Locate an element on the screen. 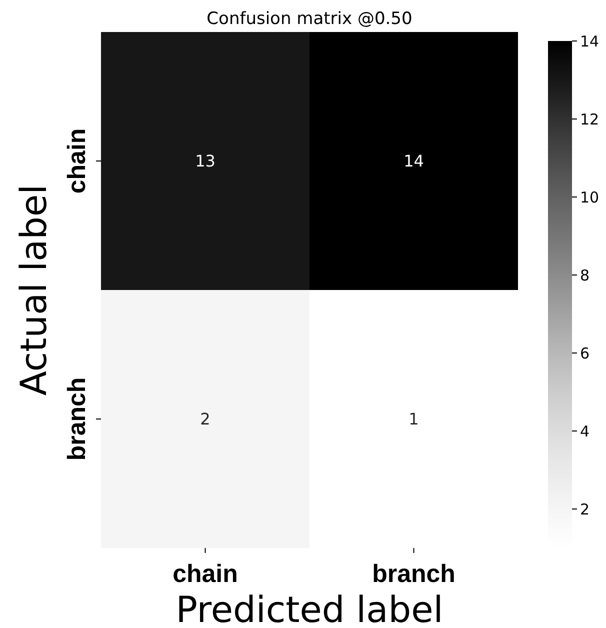  y-axis-title: Actual label is located at coordinates (34, 290).